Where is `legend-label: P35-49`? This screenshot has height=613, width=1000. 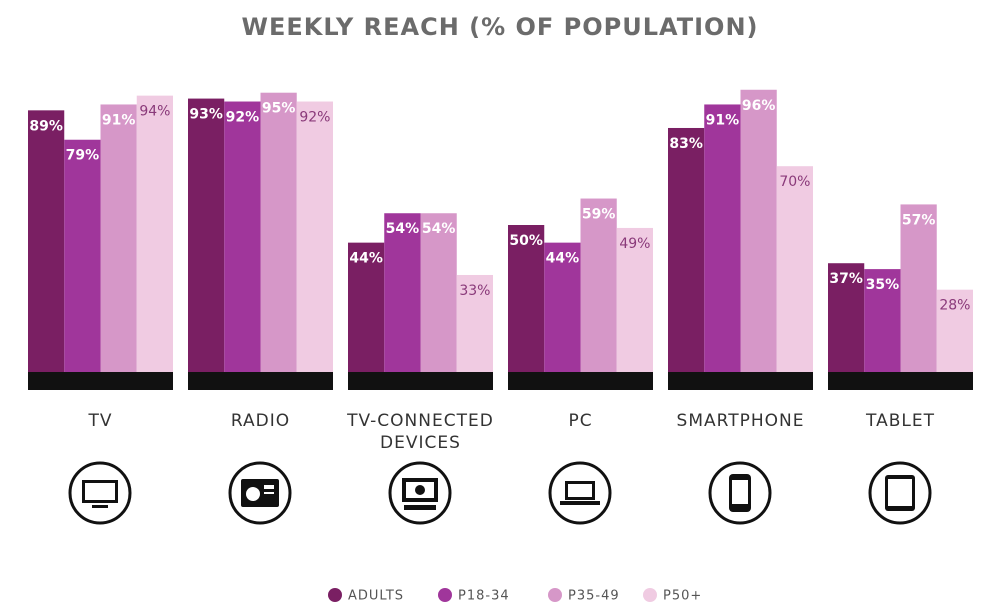
legend-label: P35-49 is located at coordinates (594, 596).